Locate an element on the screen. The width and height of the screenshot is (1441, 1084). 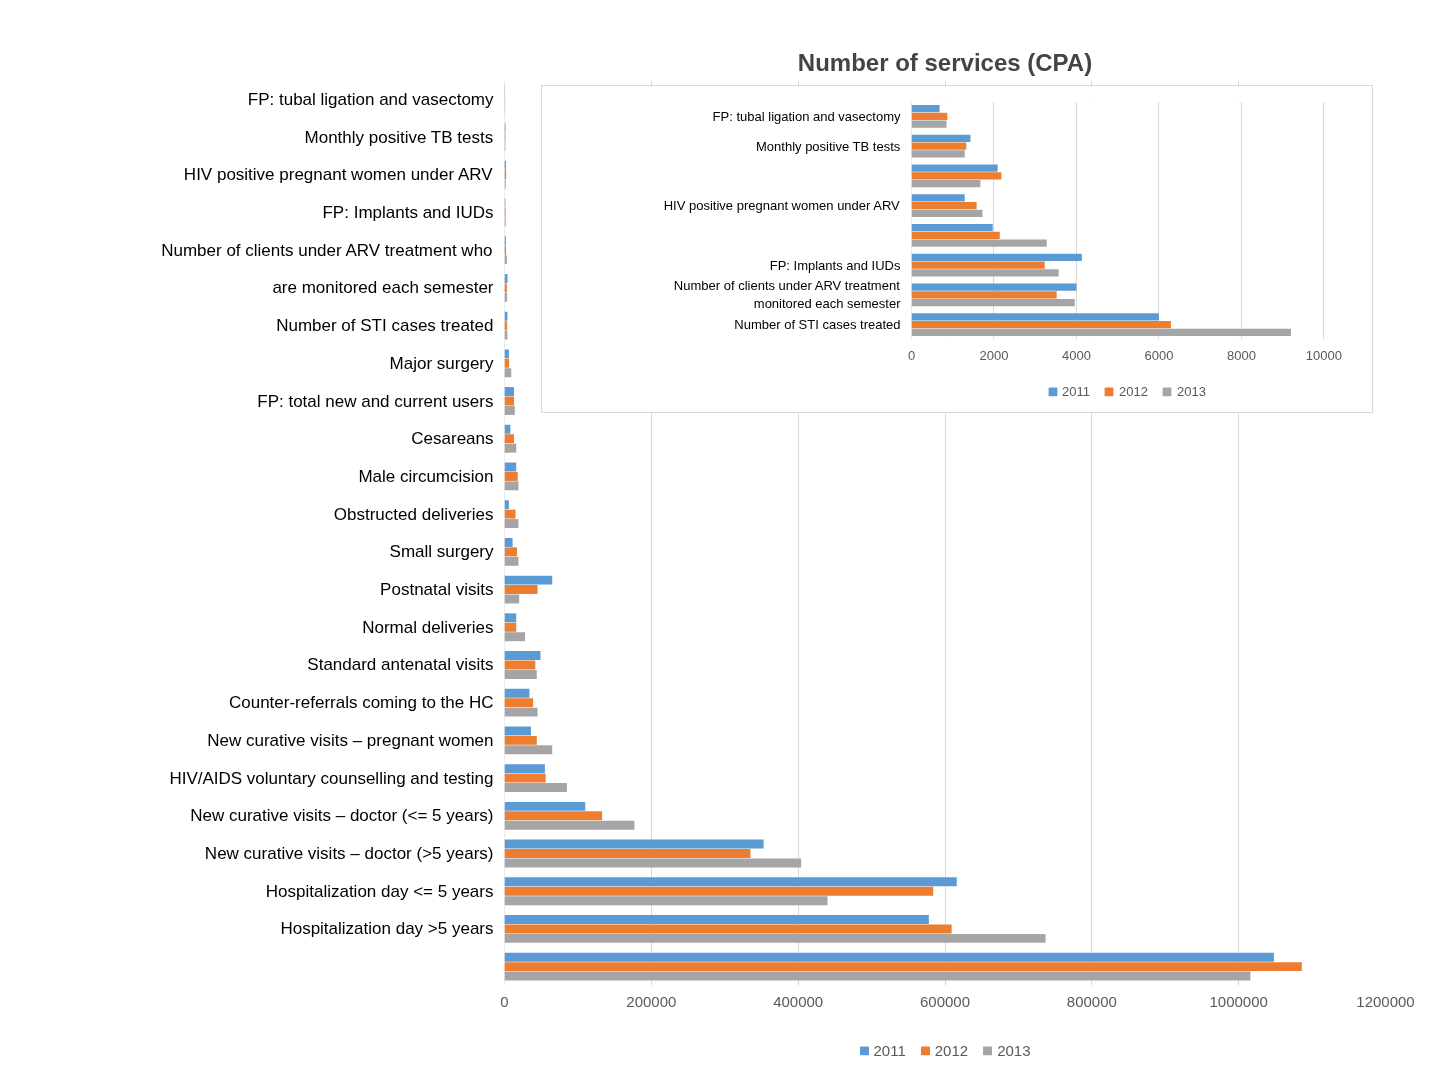
x-tick-label: 200000 is located at coordinates (651, 1001).